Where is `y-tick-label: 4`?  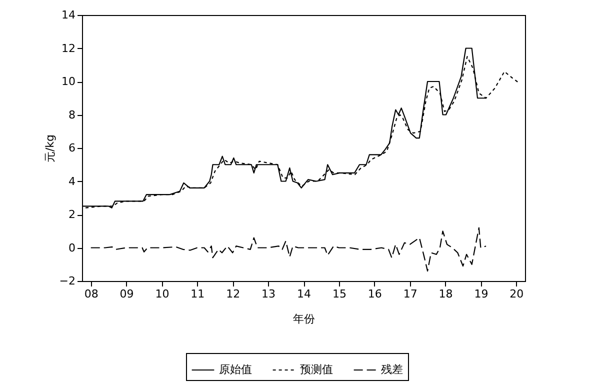
y-tick-label: 4 is located at coordinates (72, 181).